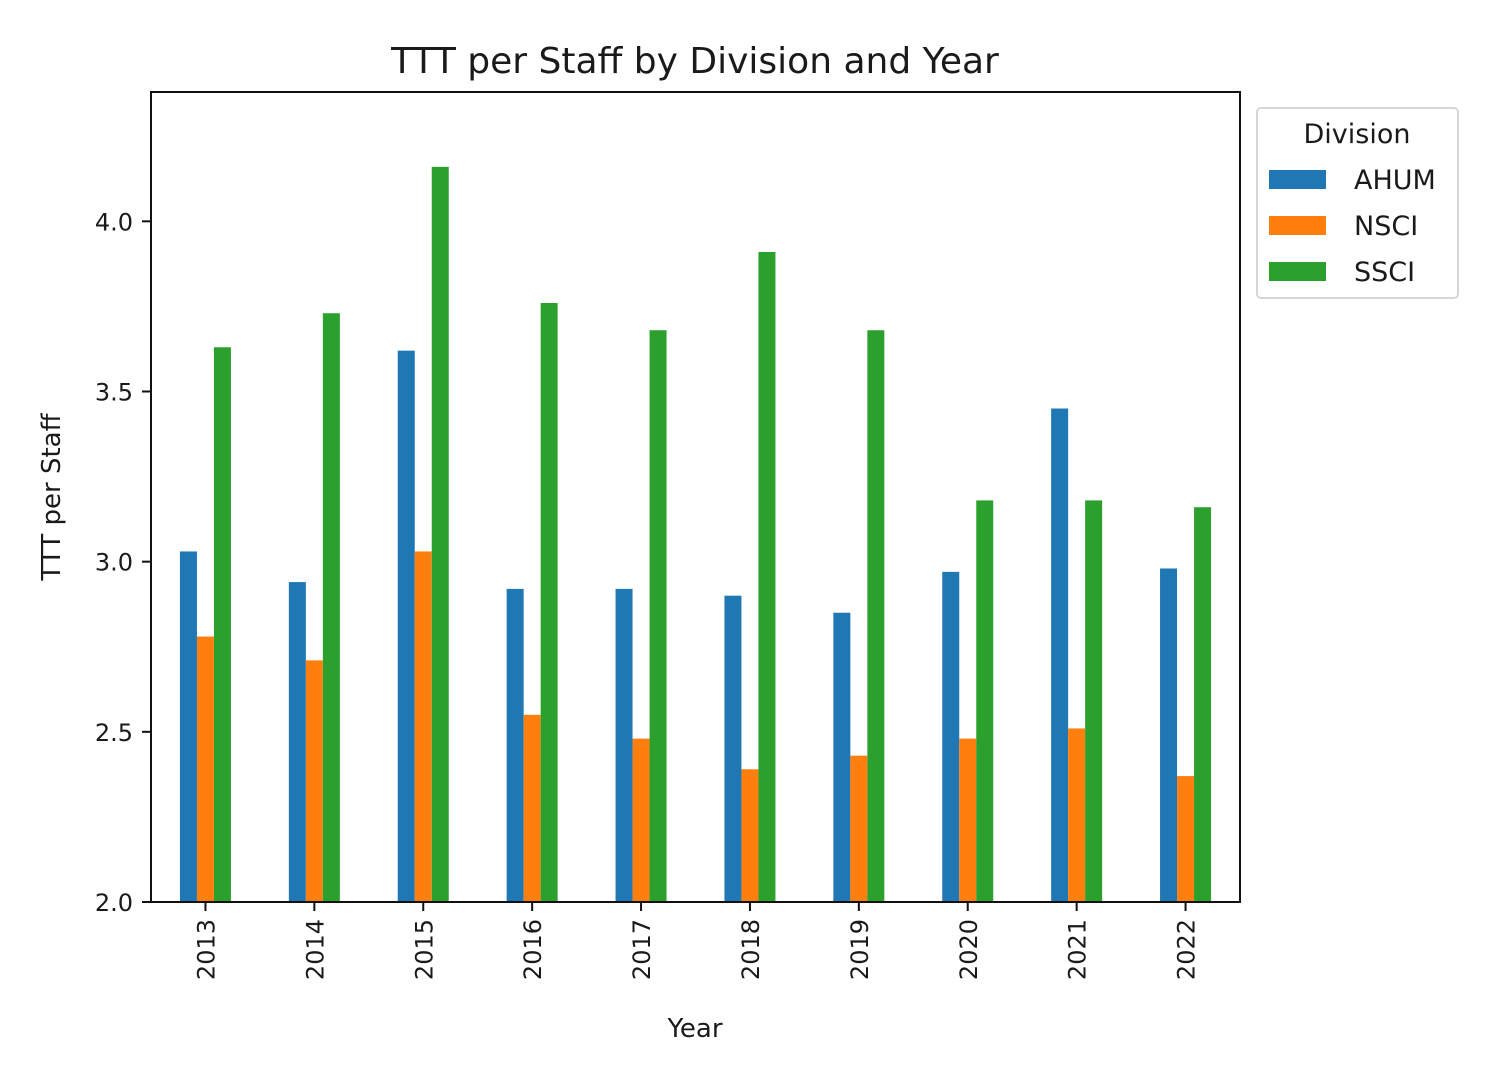  What do you see at coordinates (1386, 226) in the screenshot?
I see `legend-label-nsci: NSCI` at bounding box center [1386, 226].